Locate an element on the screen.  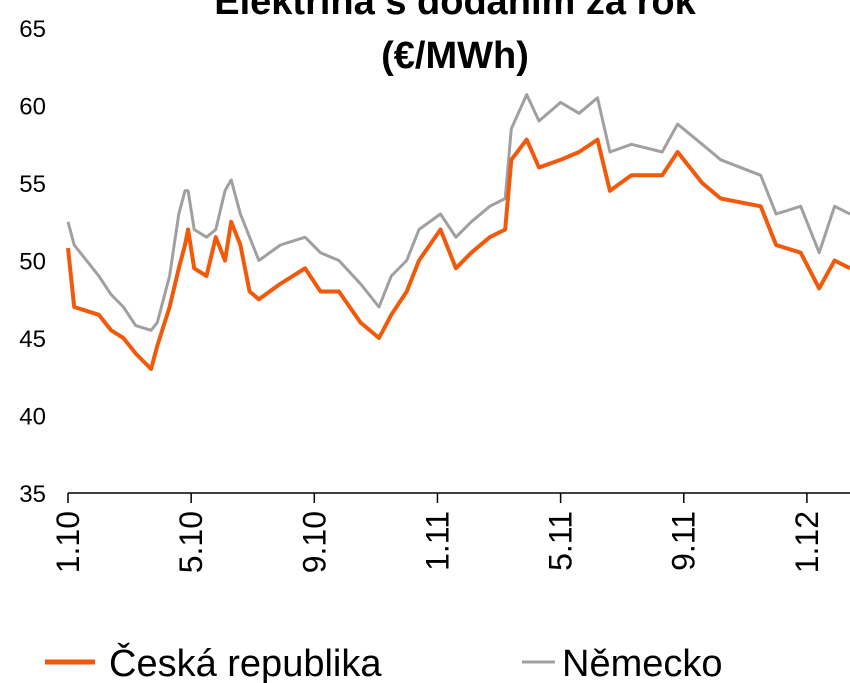
x-tick-label: 1.11 is located at coordinates (437, 541).